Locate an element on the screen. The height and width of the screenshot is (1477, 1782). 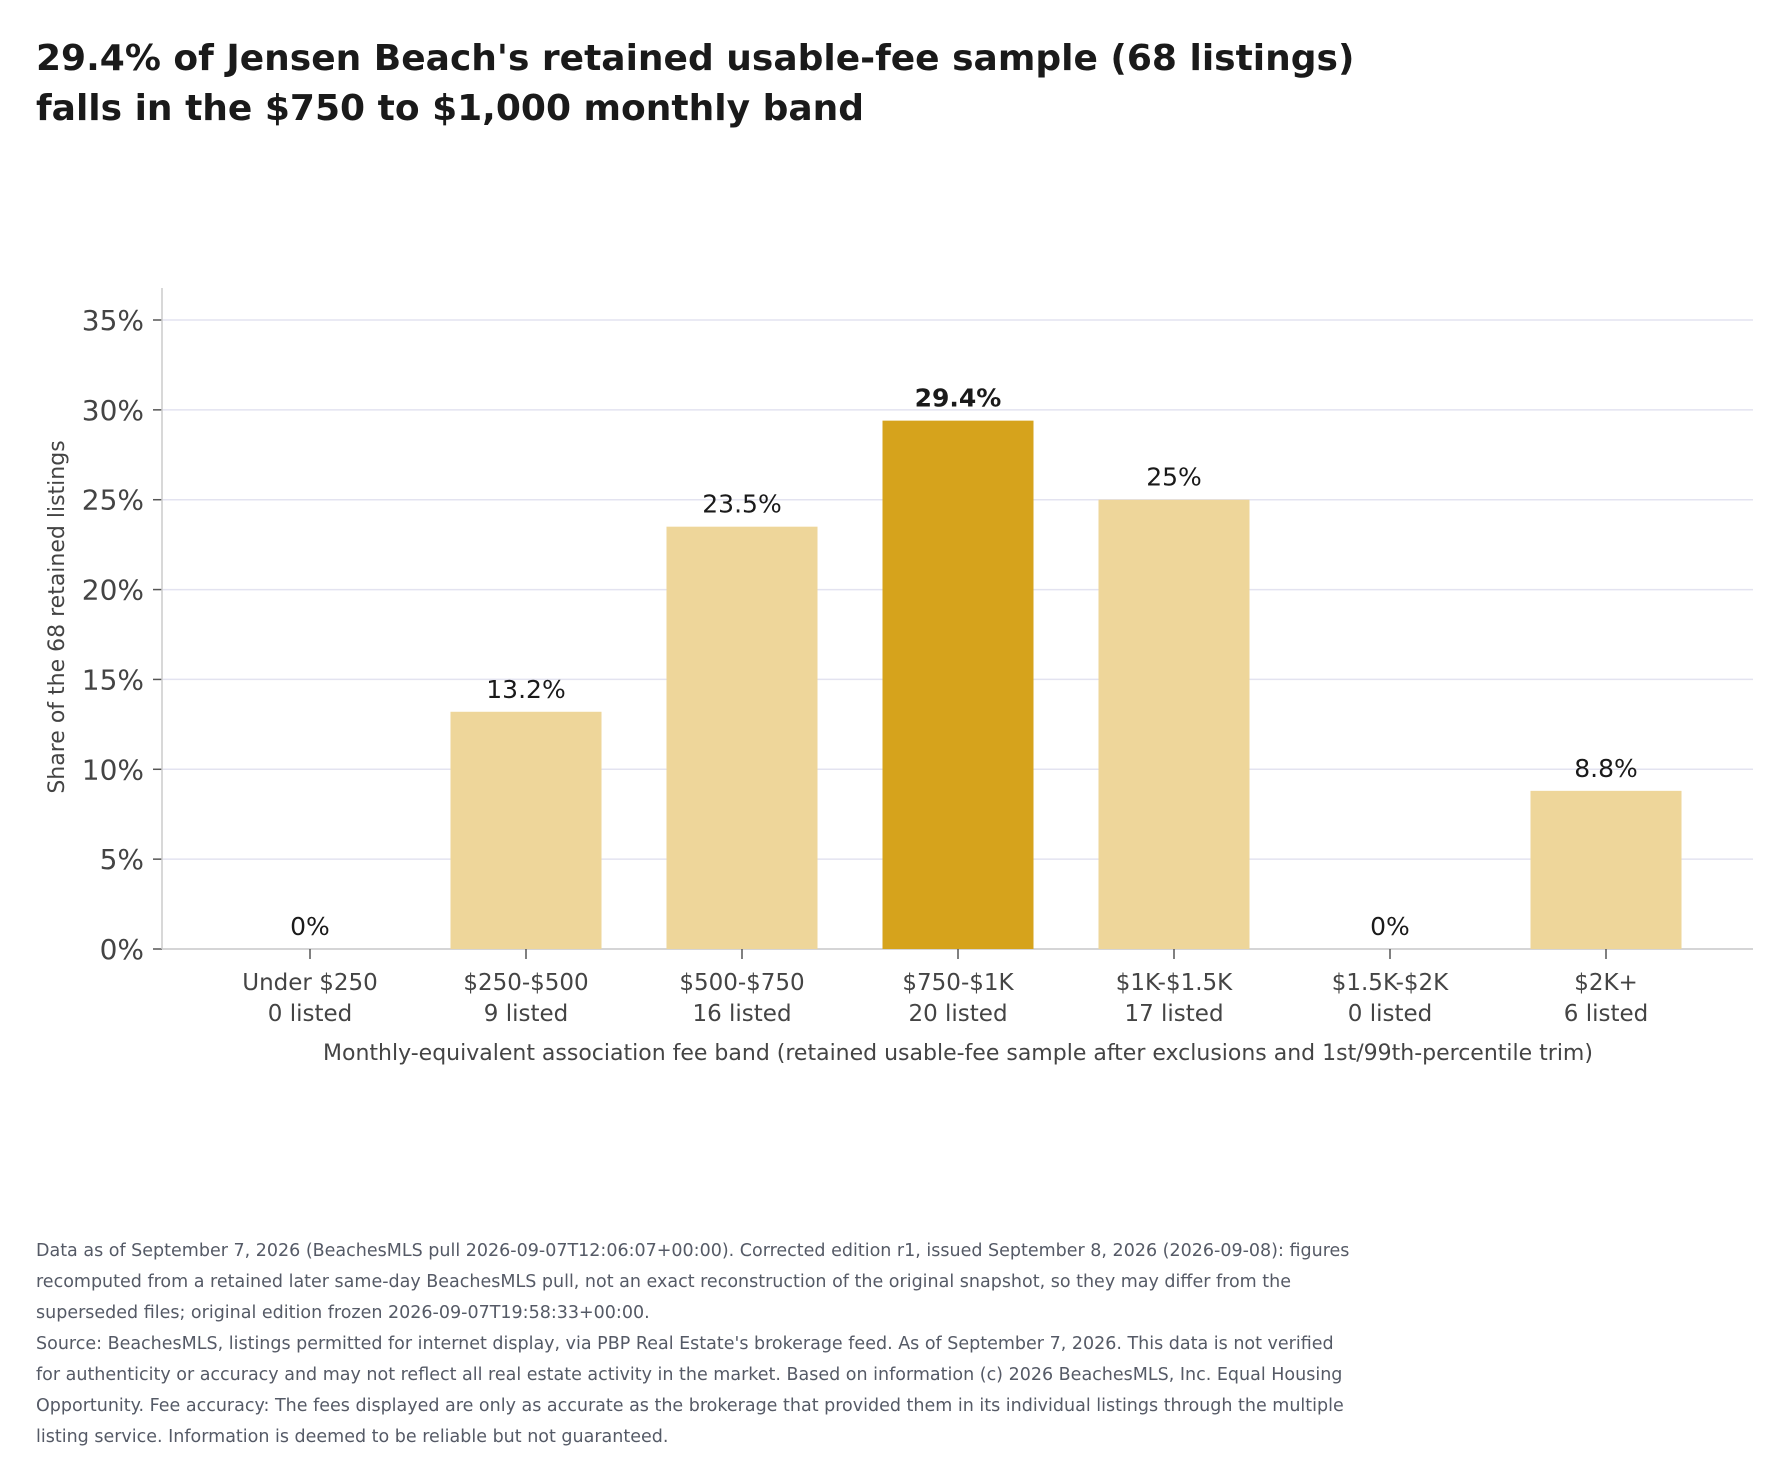
x-tick-category: $1.5K-$2K is located at coordinates (1390, 983).